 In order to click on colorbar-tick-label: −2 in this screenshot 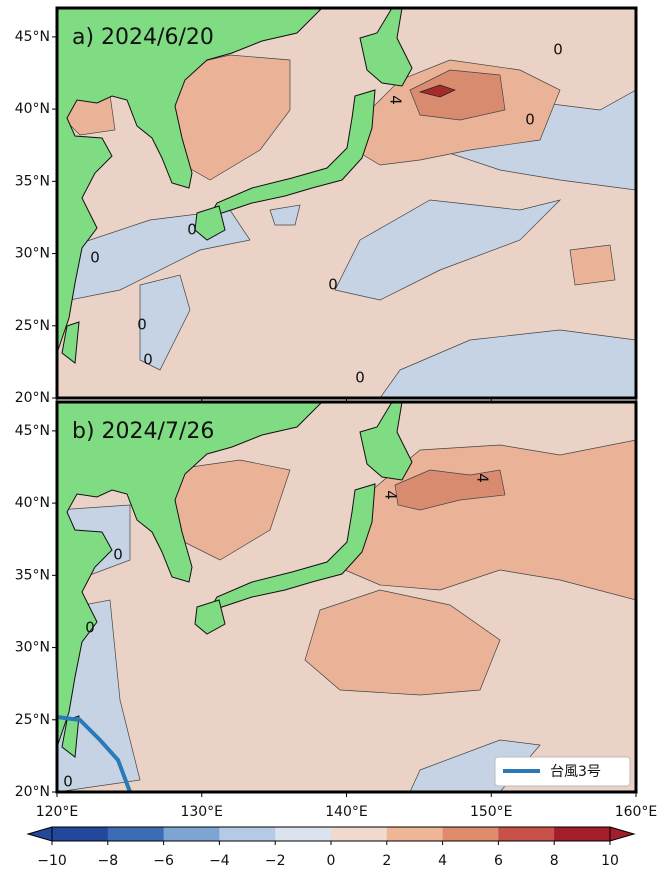, I will do `click(275, 861)`.